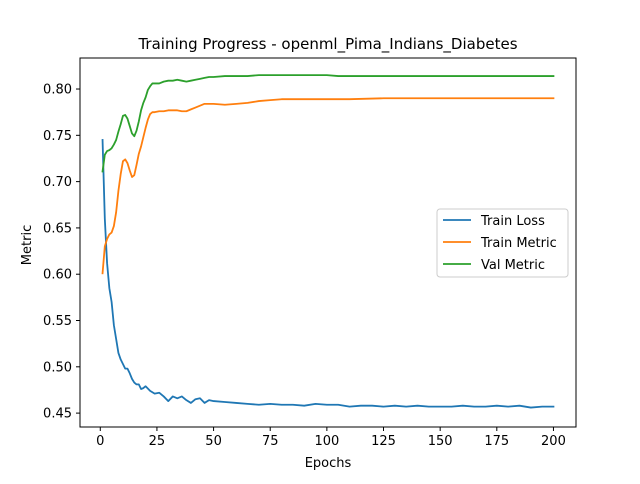 The width and height of the screenshot is (640, 484). I want to click on x-axis-label: Epochs, so click(328, 463).